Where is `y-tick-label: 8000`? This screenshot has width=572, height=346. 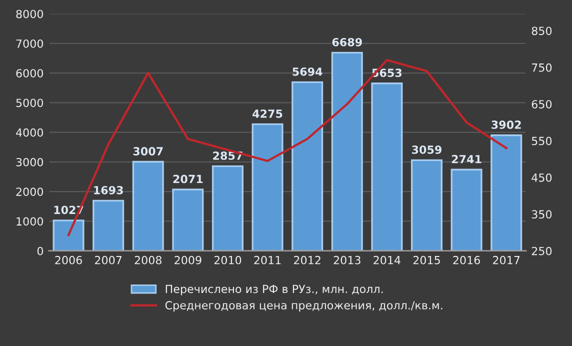
y-tick-label: 8000 is located at coordinates (30, 14).